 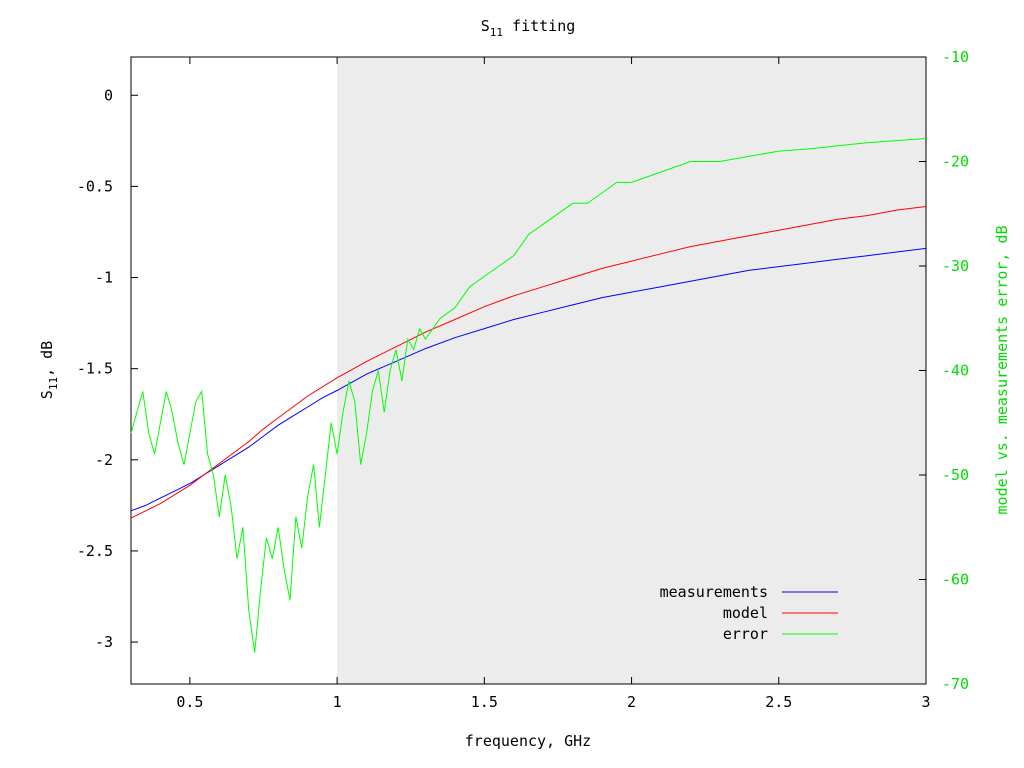 What do you see at coordinates (95, 186) in the screenshot?
I see `y-tick-label: -0.5` at bounding box center [95, 186].